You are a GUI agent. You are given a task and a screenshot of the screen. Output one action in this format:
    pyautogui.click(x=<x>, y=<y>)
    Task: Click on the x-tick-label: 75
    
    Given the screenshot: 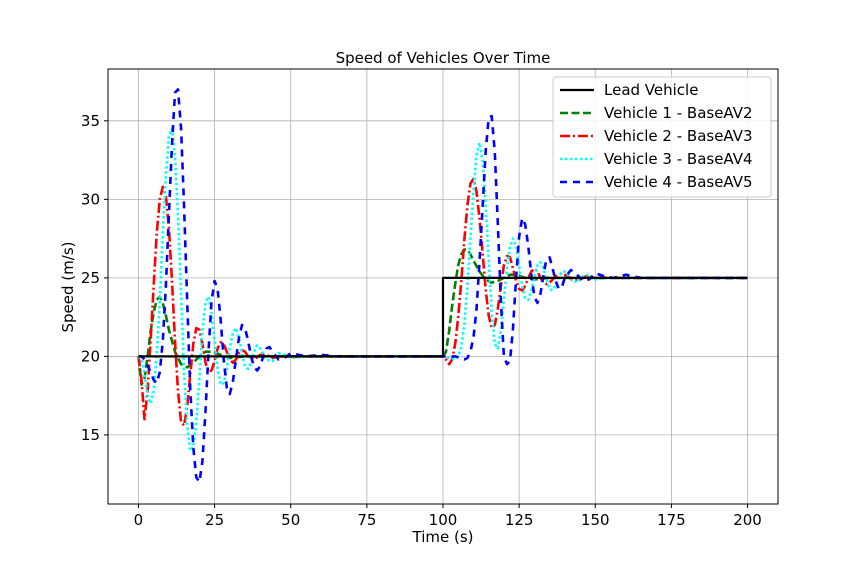 What is the action you would take?
    pyautogui.click(x=366, y=520)
    